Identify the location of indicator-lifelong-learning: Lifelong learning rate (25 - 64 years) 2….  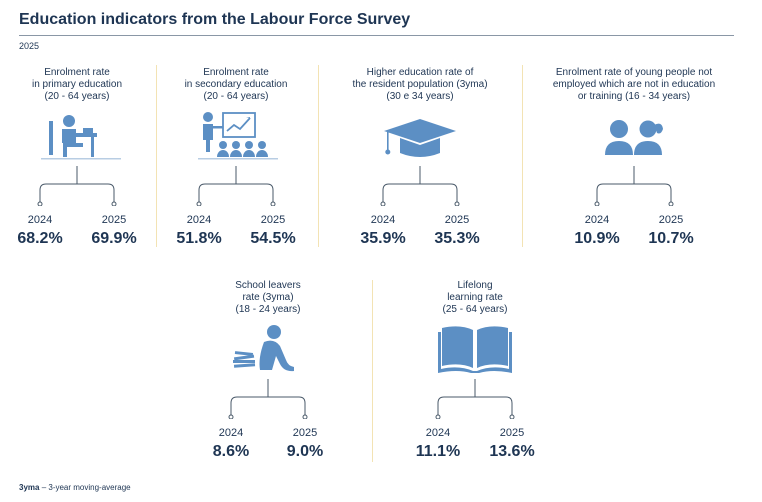
(475, 372).